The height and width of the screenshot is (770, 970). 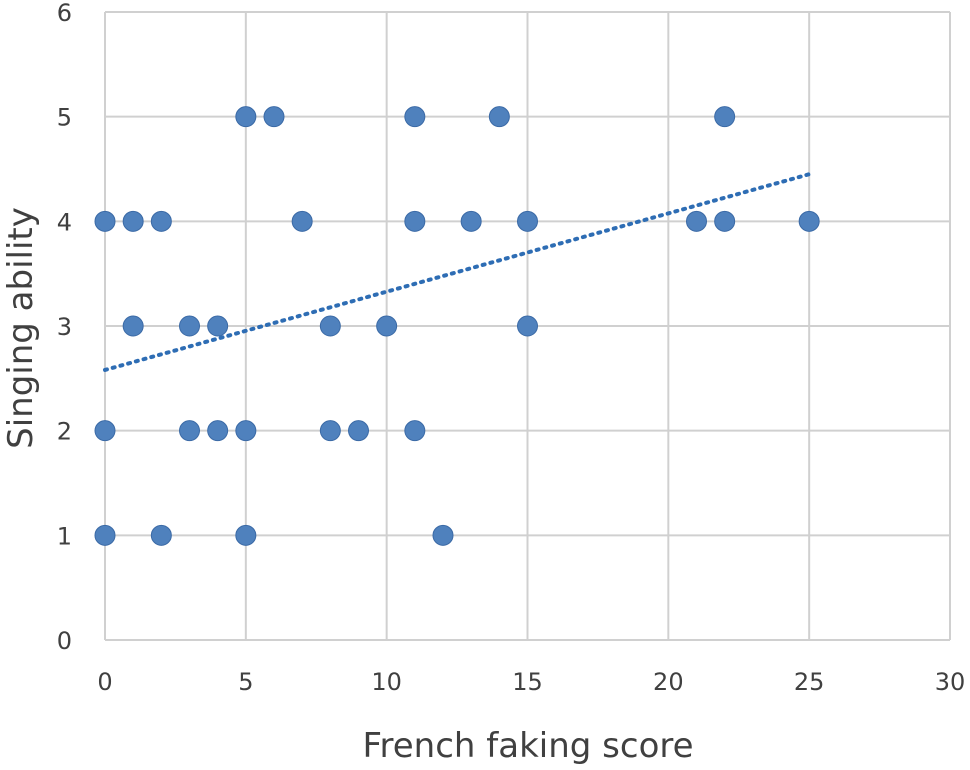 I want to click on x-axis-title: French faking score, so click(x=527, y=746).